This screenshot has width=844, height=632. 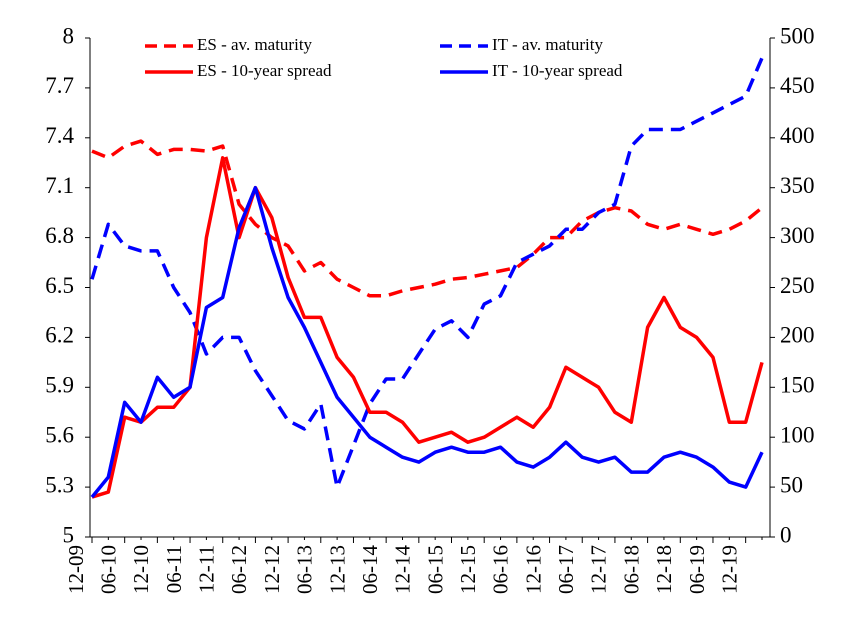 I want to click on y-tick-label: 5.6, so click(x=59, y=434).